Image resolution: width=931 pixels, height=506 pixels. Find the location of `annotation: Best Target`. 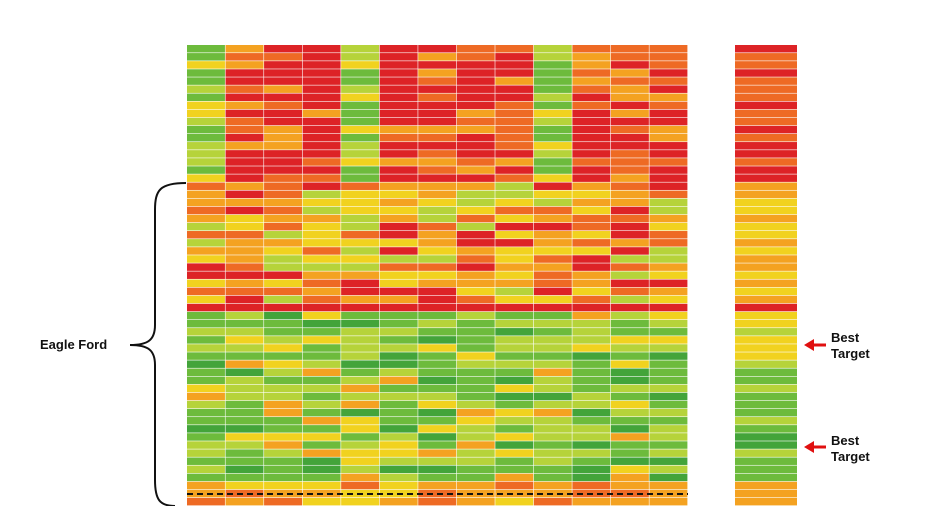

annotation: Best Target is located at coordinates (850, 448).